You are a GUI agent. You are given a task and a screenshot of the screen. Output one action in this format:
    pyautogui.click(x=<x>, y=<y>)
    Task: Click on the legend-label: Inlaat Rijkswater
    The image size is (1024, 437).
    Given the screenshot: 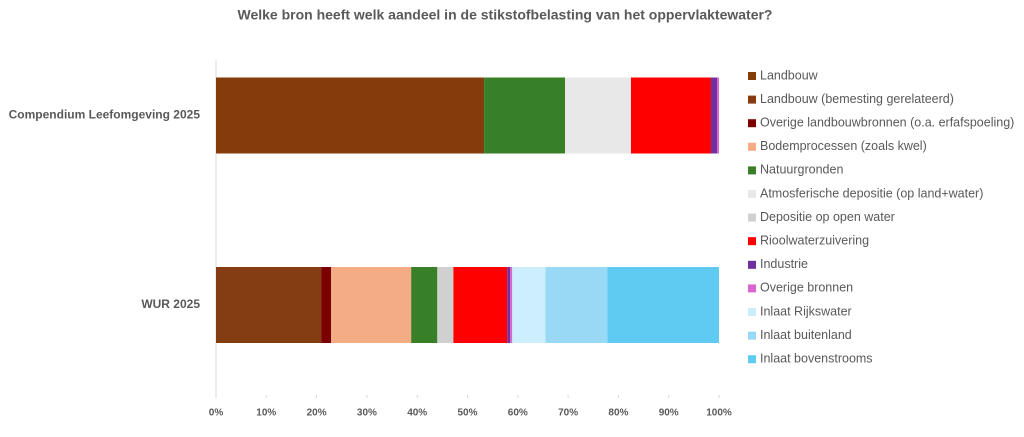 What is the action you would take?
    pyautogui.click(x=806, y=311)
    